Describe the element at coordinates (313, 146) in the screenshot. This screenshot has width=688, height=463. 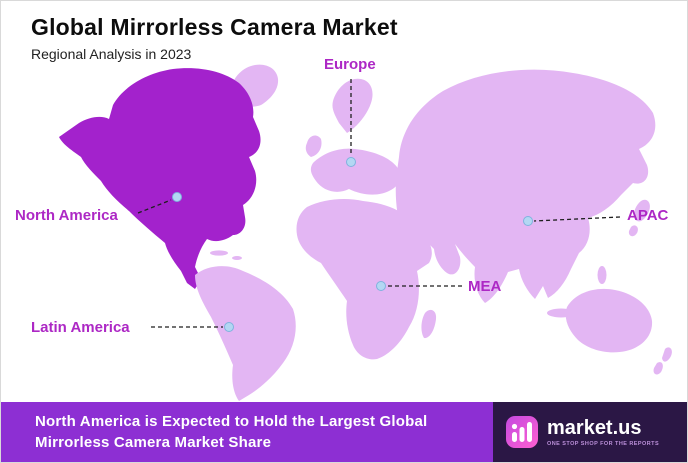
I see `british-isles-region` at that location.